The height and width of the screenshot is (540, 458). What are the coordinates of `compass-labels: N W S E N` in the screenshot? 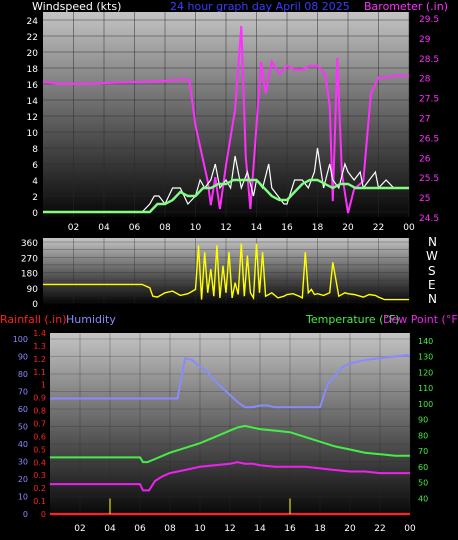 It's located at (432, 270).